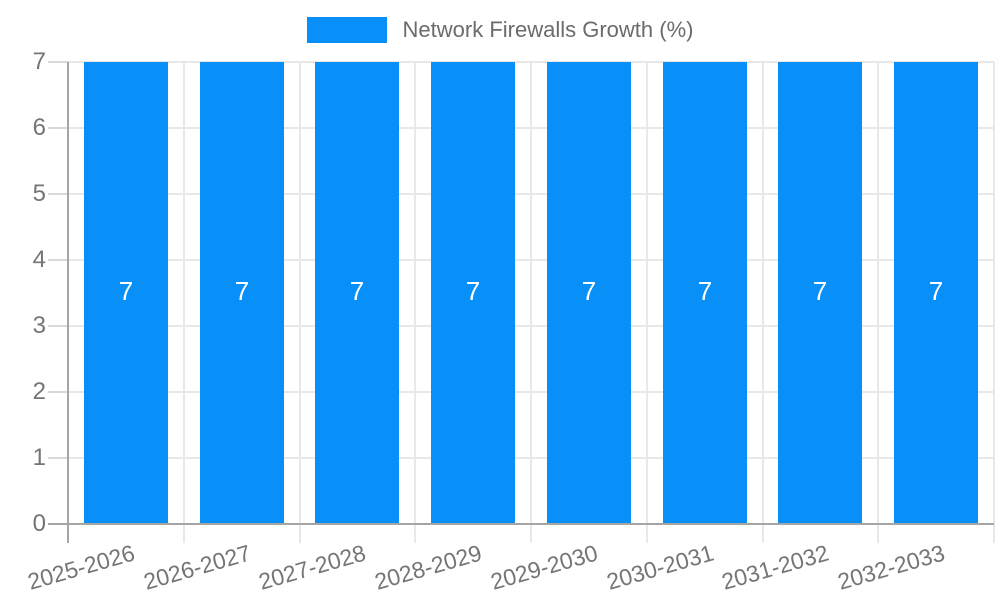 The width and height of the screenshot is (1000, 600). I want to click on y-axis-label: 7, so click(39, 61).